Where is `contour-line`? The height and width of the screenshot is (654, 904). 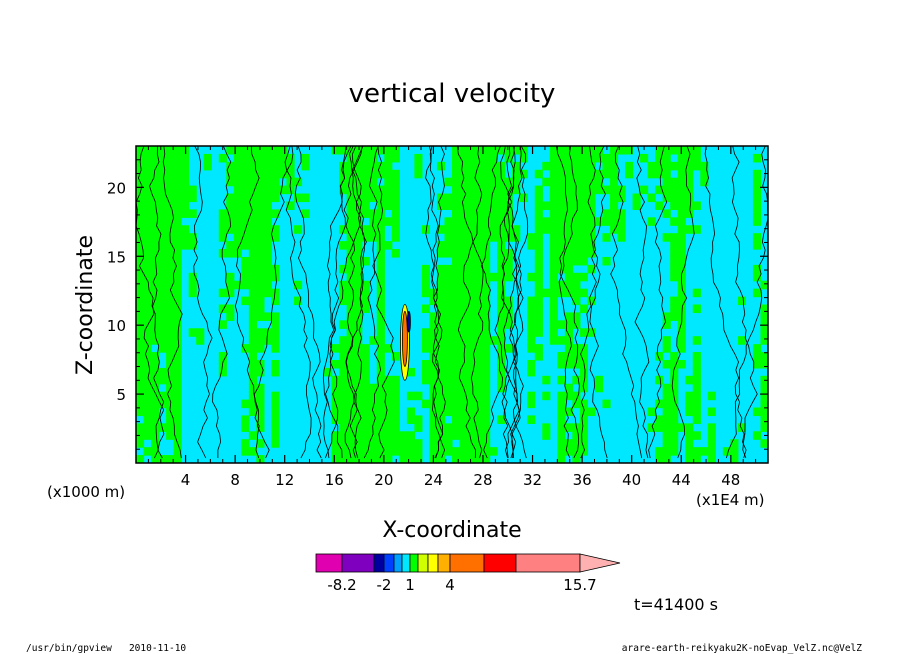
contour-line is located at coordinates (203, 302).